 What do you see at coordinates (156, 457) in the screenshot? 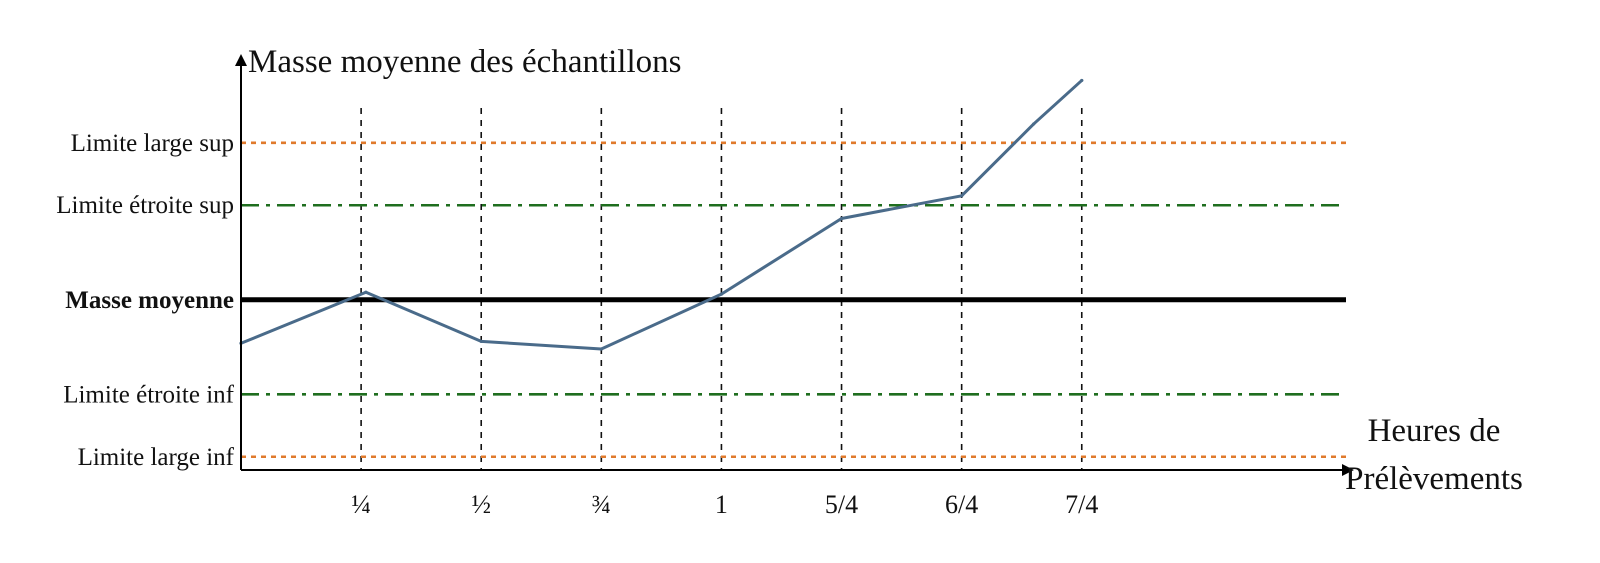
I see `control-line-label-4: Limite large inf` at bounding box center [156, 457].